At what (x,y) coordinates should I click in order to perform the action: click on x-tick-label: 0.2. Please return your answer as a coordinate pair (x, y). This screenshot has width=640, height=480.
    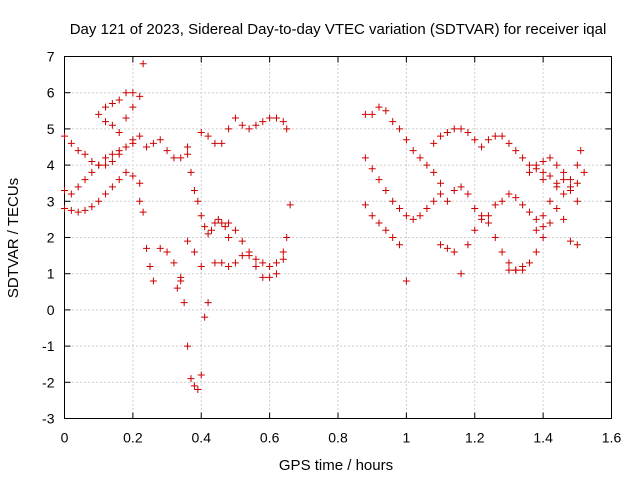
    Looking at the image, I should click on (133, 438).